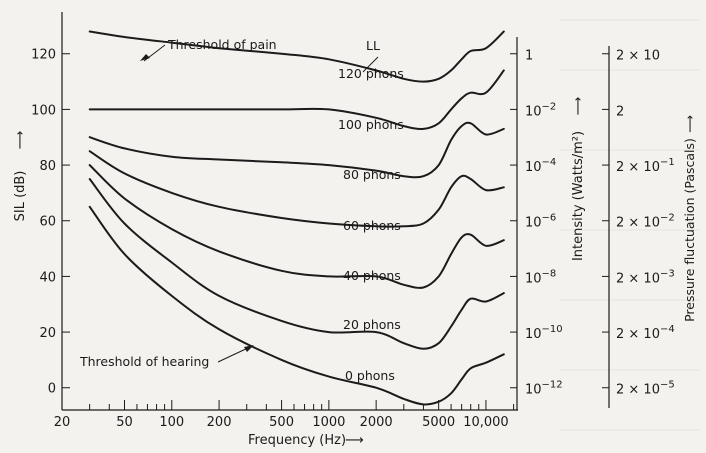 This screenshot has width=706, height=453. What do you see at coordinates (645, 222) in the screenshot?
I see `pressure-tick-label: 2 × 10⁻²` at bounding box center [645, 222].